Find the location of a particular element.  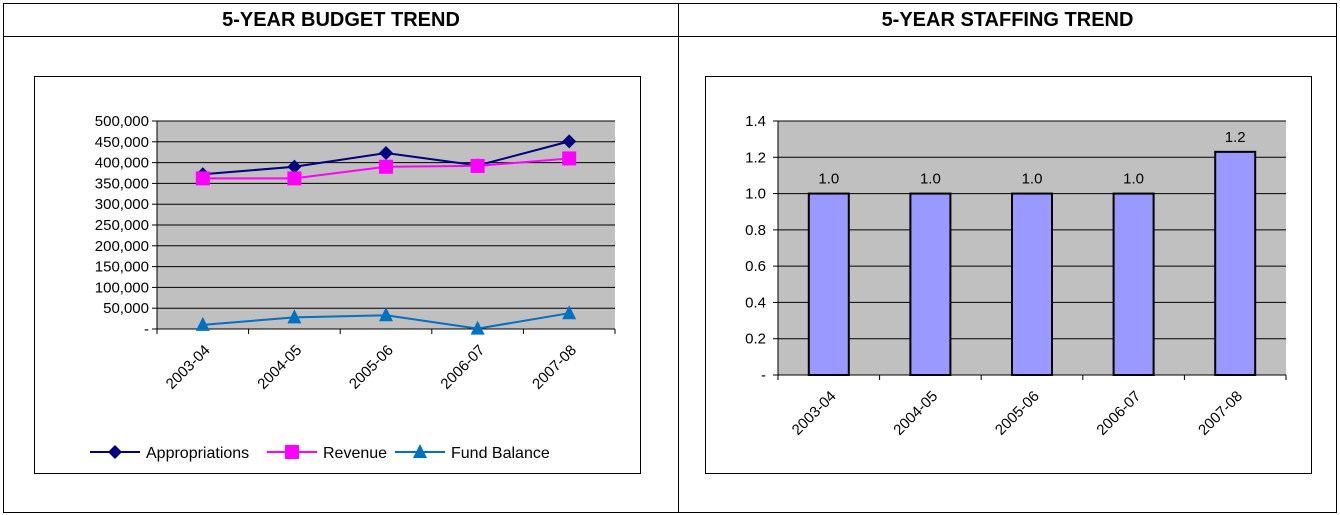

y-tick-label: 200,000 is located at coordinates (122, 246).